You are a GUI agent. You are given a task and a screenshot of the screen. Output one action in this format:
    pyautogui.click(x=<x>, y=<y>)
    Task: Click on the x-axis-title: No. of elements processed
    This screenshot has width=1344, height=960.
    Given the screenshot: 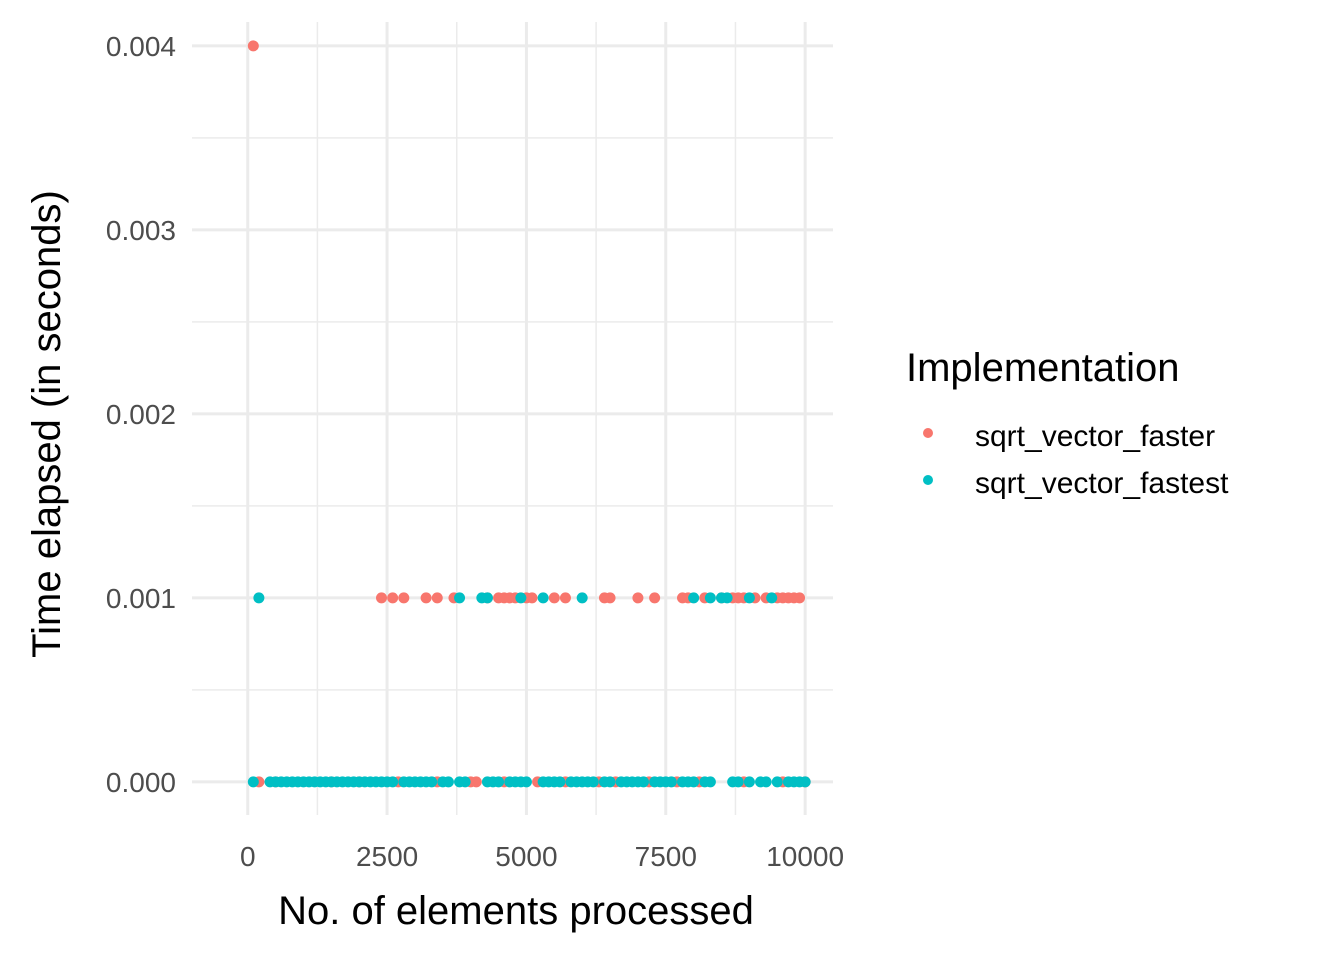 What is the action you would take?
    pyautogui.click(x=516, y=911)
    